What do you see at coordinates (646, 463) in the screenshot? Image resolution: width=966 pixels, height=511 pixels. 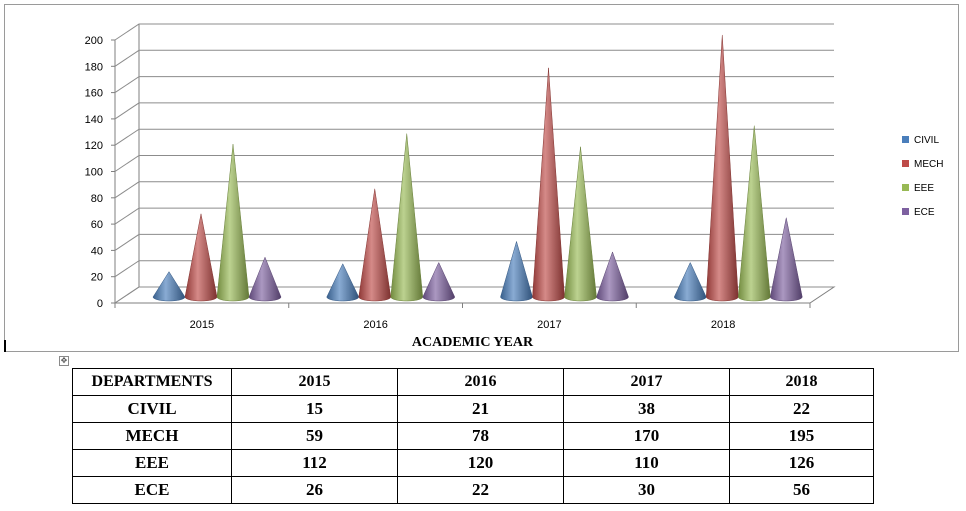 I see `table-cell: 110` at bounding box center [646, 463].